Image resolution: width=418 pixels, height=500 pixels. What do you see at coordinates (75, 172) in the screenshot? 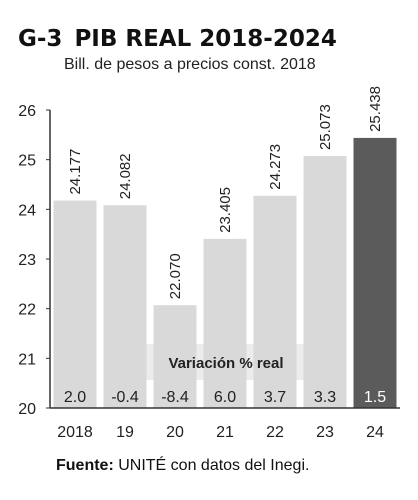
I see `bar-value-label: 24.177` at bounding box center [75, 172].